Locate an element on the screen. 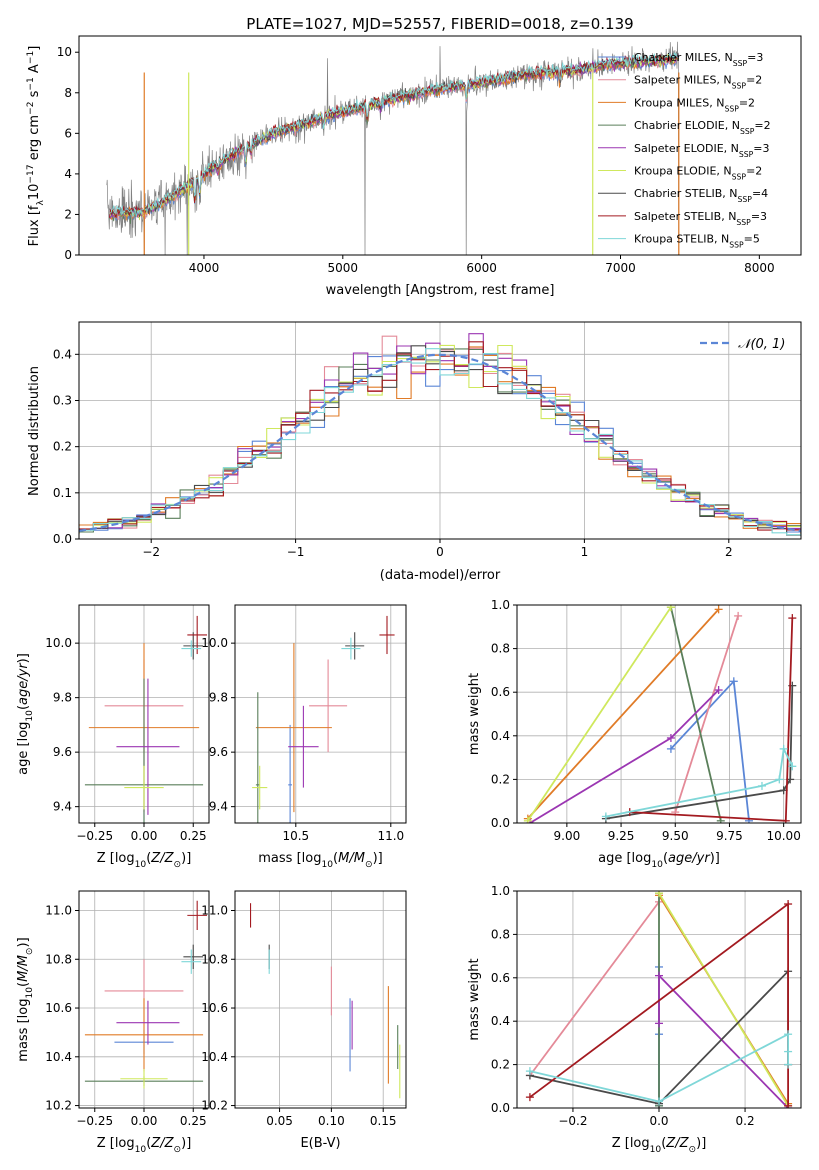  y-tick-label: 10.2 is located at coordinates (58, 1106).